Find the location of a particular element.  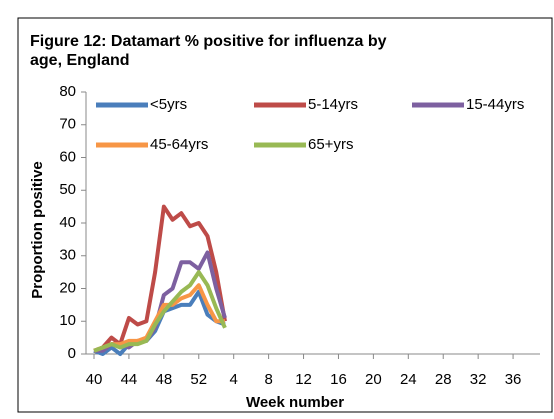

legend-label: 65+yrs is located at coordinates (330, 144).